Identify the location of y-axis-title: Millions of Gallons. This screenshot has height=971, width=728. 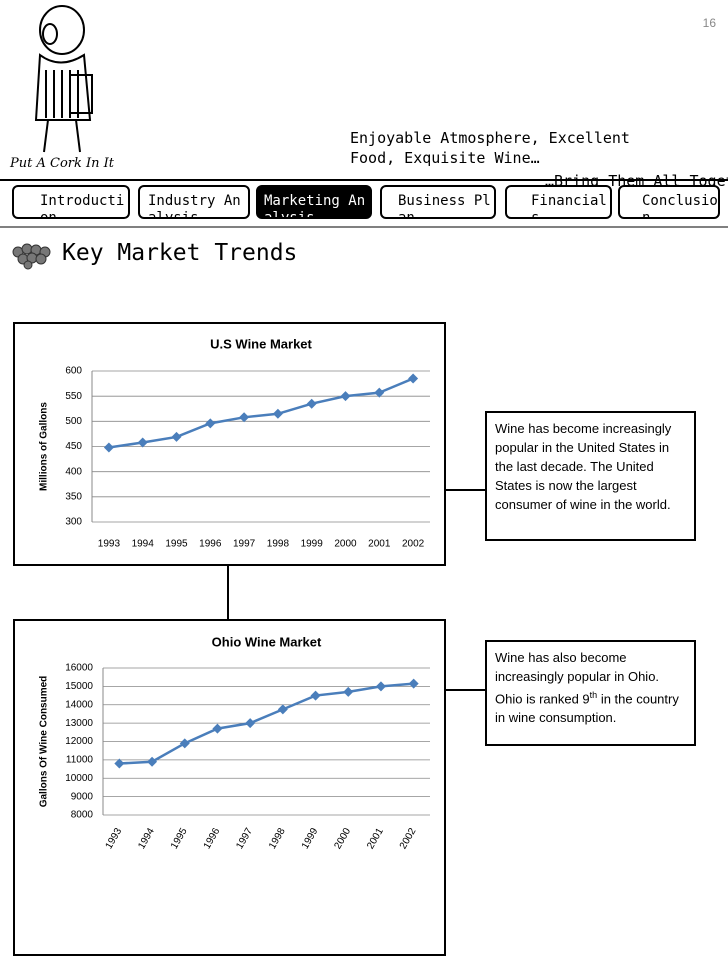
(44, 446).